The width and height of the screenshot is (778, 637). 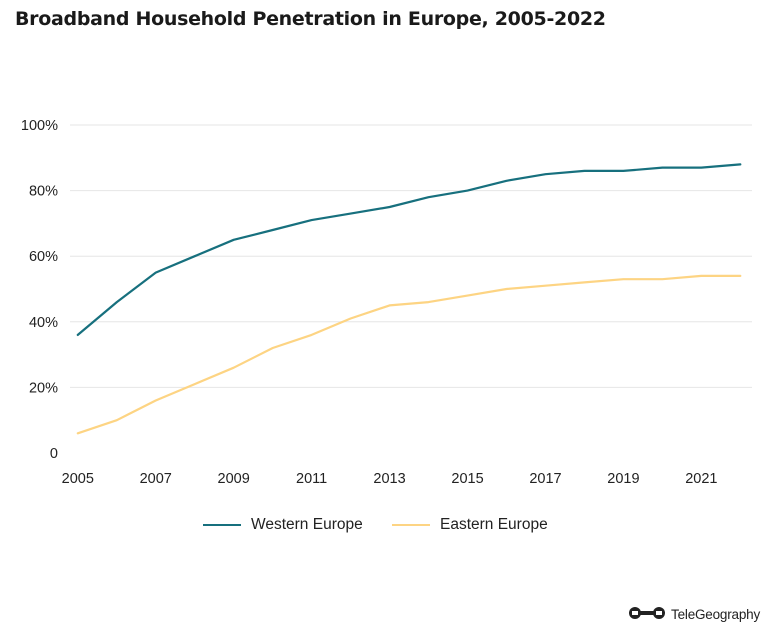 I want to click on x-tick-label: 2017, so click(x=545, y=479).